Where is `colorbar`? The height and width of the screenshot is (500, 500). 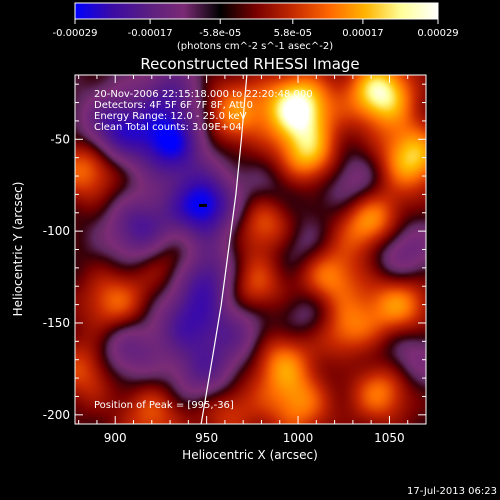 colorbar is located at coordinates (256, 11).